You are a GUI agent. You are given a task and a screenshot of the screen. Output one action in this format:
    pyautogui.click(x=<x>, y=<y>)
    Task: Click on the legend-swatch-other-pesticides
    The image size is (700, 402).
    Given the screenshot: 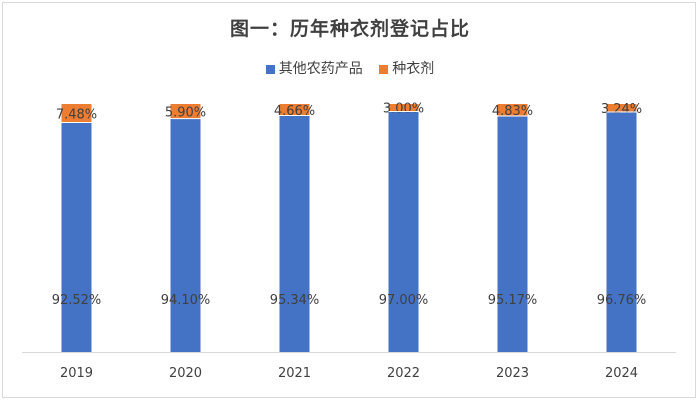 What is the action you would take?
    pyautogui.click(x=270, y=69)
    